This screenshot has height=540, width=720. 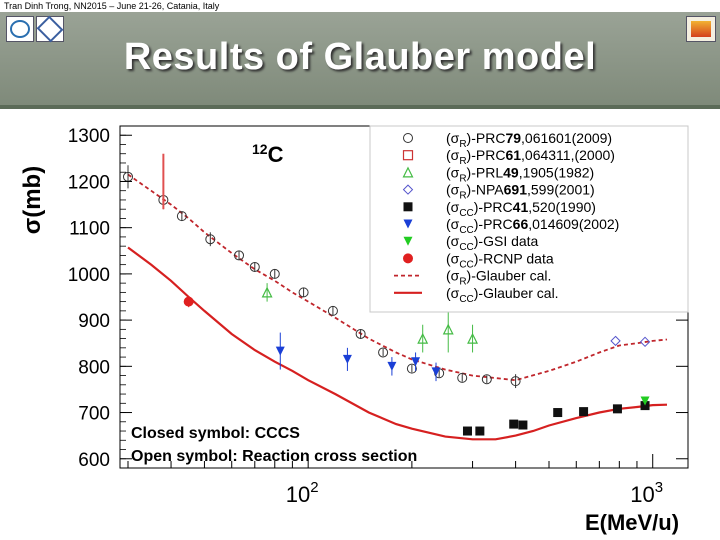 What do you see at coordinates (701, 29) in the screenshot?
I see `conference-logo-icon` at bounding box center [701, 29].